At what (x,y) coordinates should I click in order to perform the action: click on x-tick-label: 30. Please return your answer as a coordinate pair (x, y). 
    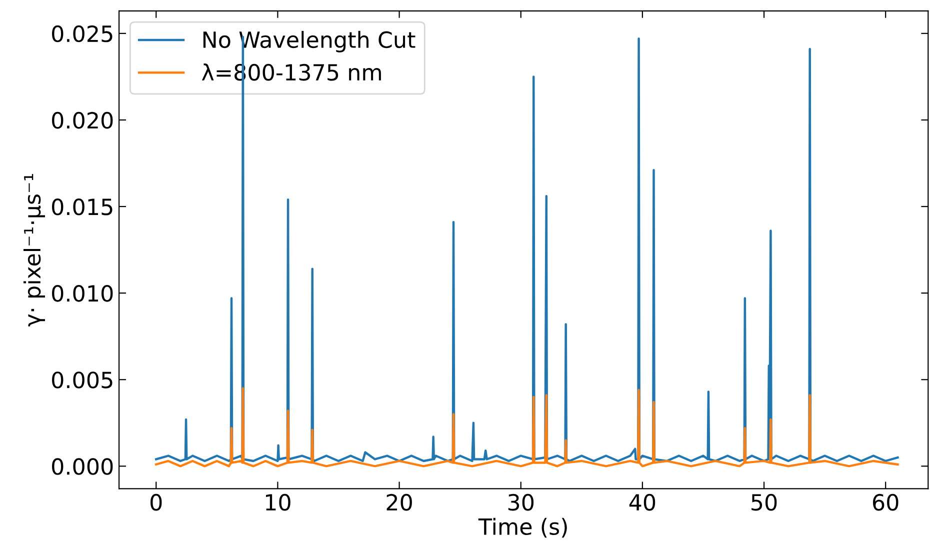
    Looking at the image, I should click on (521, 502).